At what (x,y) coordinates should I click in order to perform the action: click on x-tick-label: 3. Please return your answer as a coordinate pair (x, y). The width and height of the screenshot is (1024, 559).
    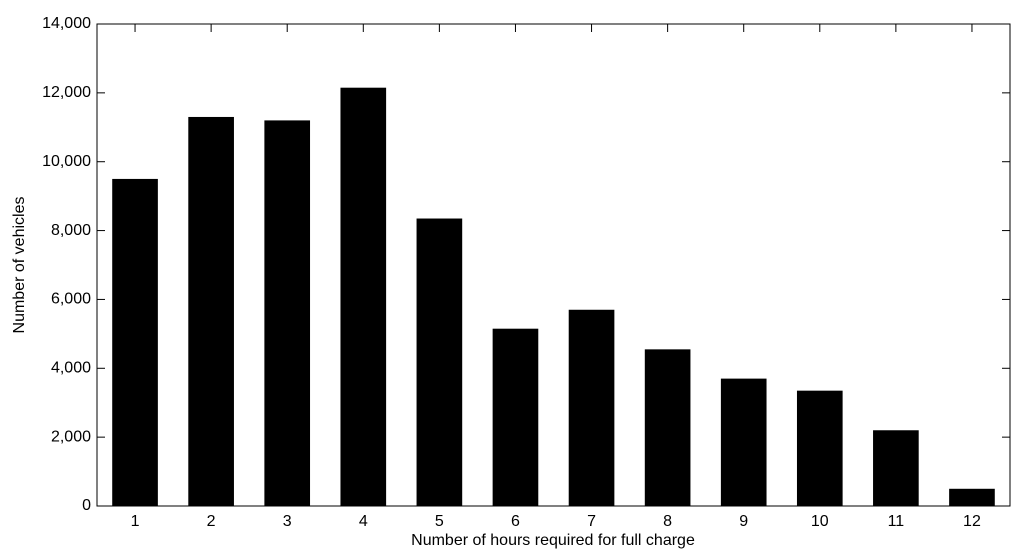
    Looking at the image, I should click on (287, 521).